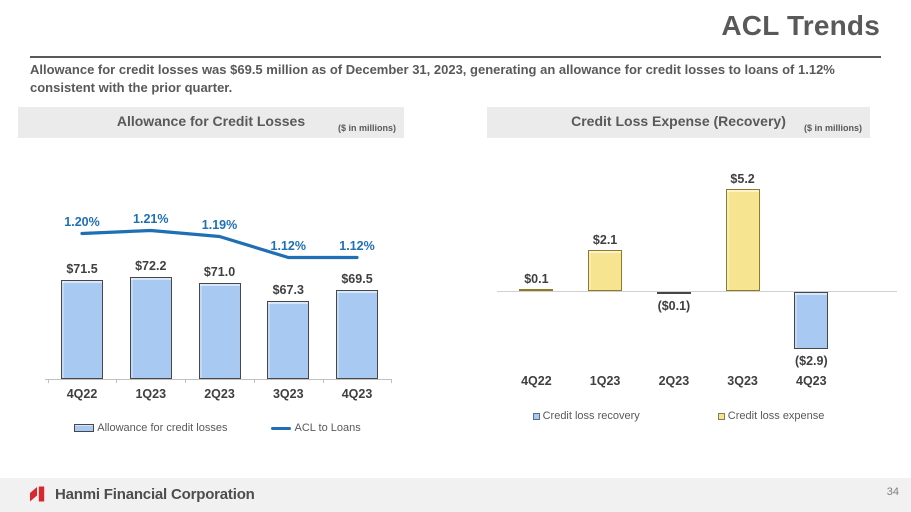  What do you see at coordinates (697, 291) in the screenshot?
I see `cle-zero-axis` at bounding box center [697, 291].